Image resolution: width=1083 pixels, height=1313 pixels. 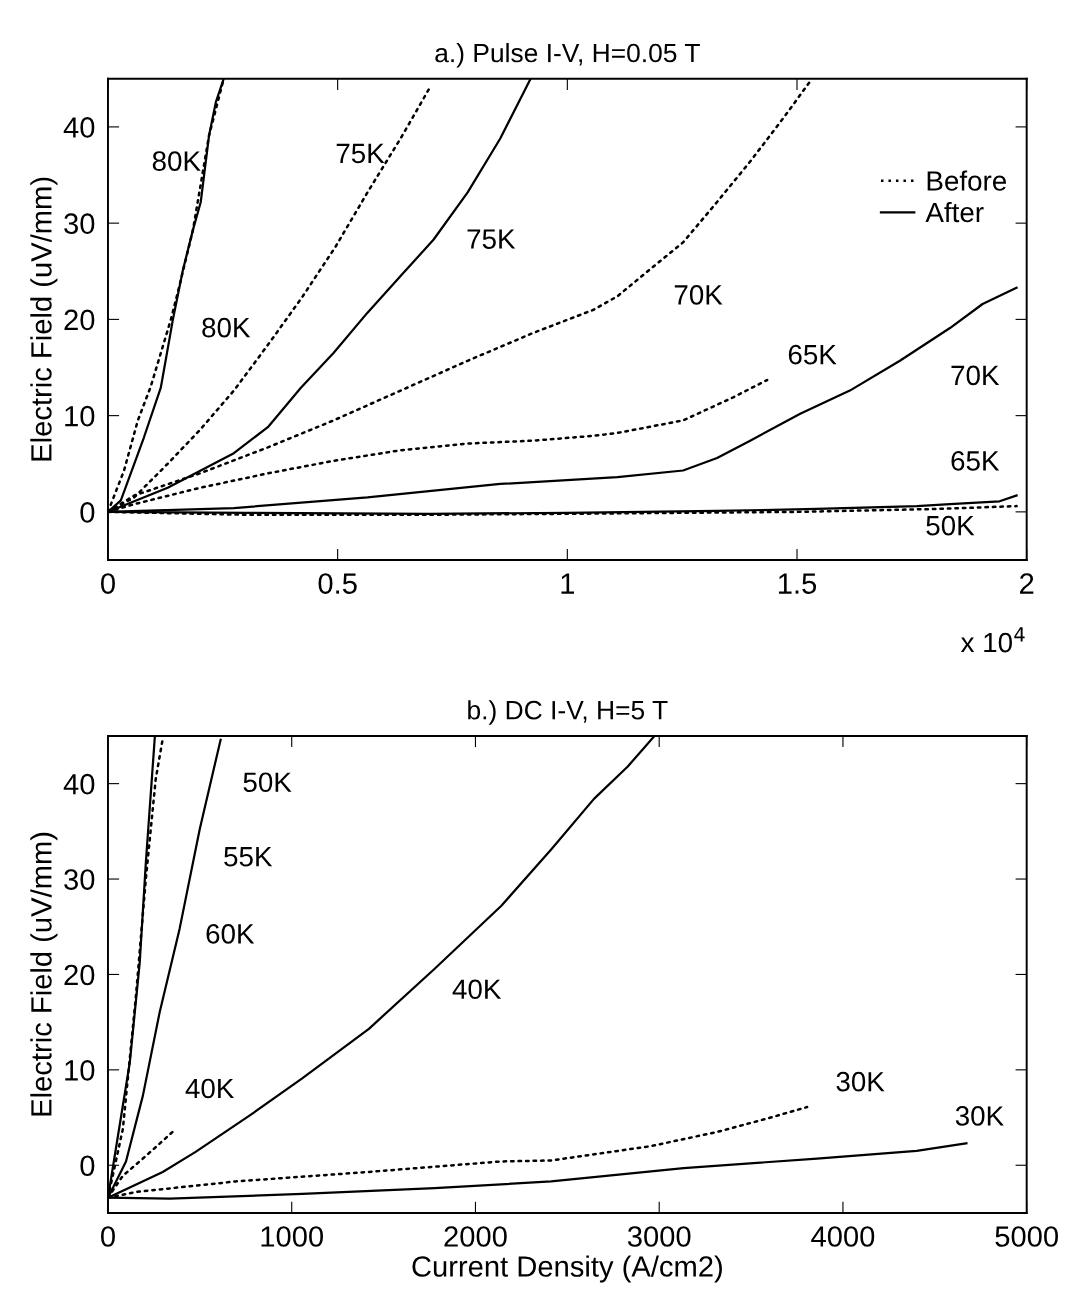 I want to click on annotation: 60K, so click(x=230, y=934).